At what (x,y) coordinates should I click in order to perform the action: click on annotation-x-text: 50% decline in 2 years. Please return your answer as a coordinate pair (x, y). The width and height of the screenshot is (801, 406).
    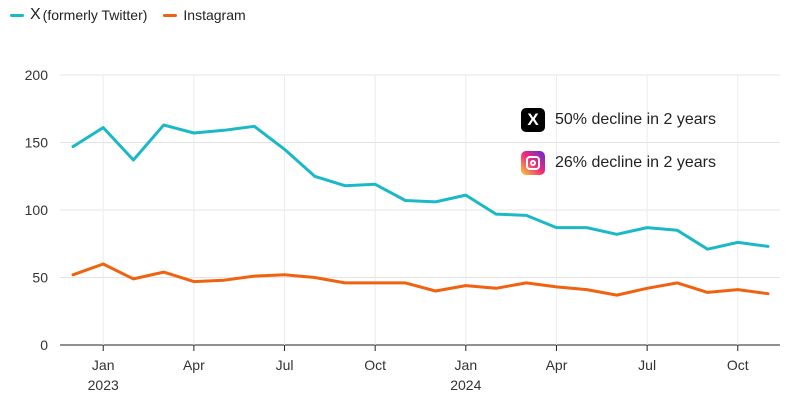
    Looking at the image, I should click on (635, 119).